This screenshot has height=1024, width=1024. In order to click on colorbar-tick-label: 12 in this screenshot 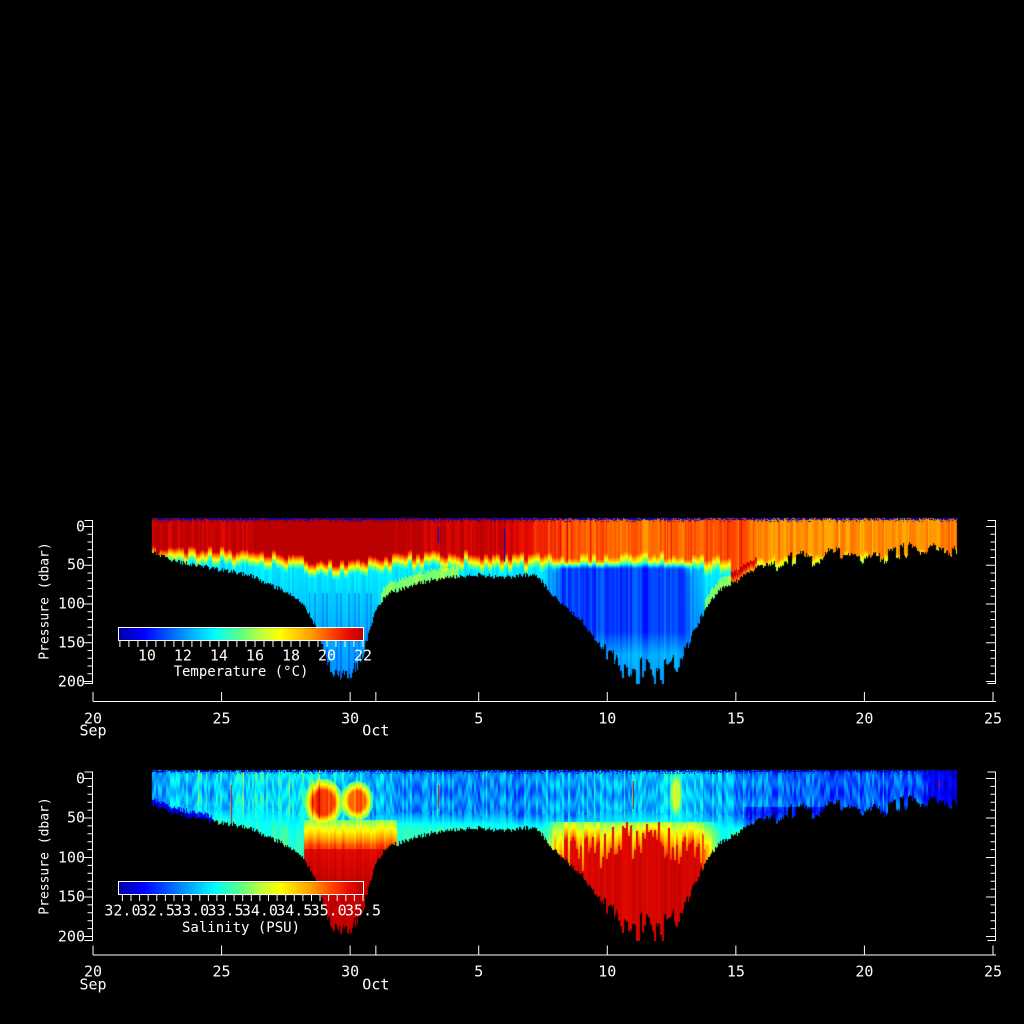, I will do `click(182, 655)`.